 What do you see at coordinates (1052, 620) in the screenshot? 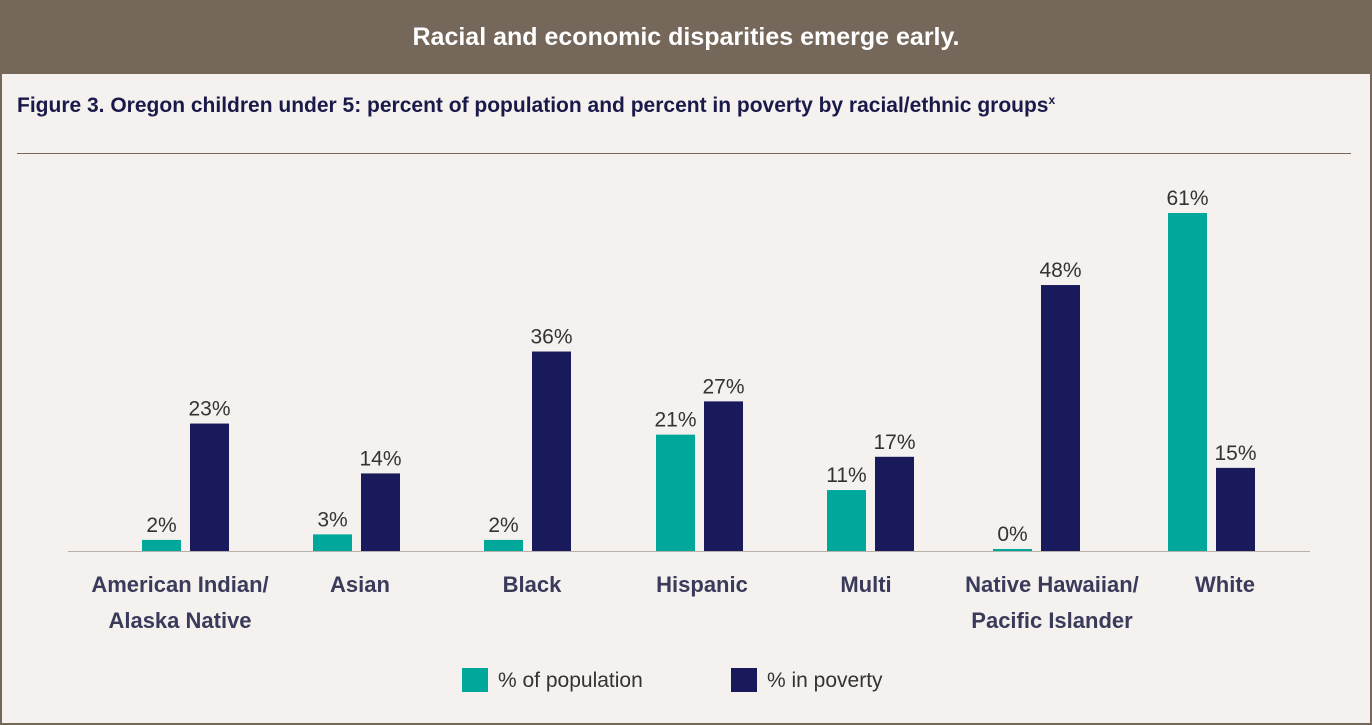
I see `category-label: Pacific Islander` at bounding box center [1052, 620].